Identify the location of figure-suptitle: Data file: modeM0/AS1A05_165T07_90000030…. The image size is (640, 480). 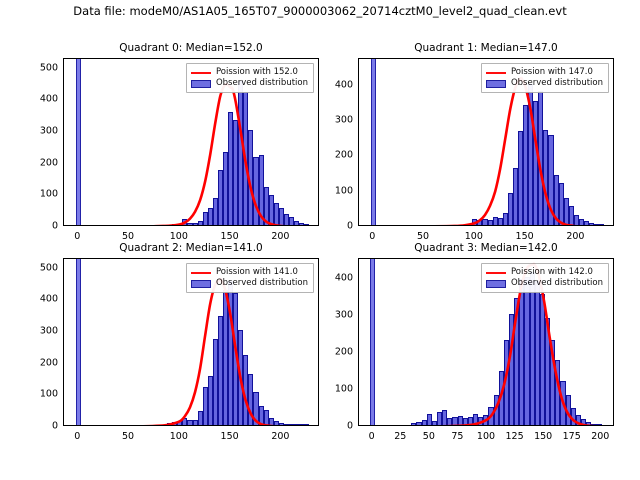
(320, 11).